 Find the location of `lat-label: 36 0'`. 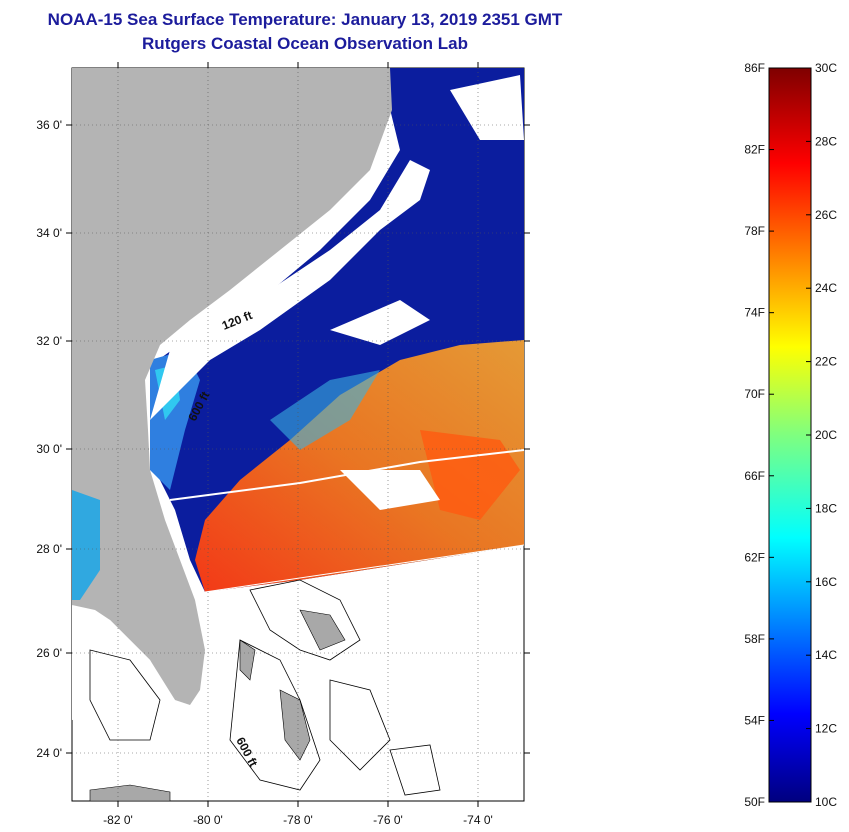

lat-label: 36 0' is located at coordinates (49, 125).